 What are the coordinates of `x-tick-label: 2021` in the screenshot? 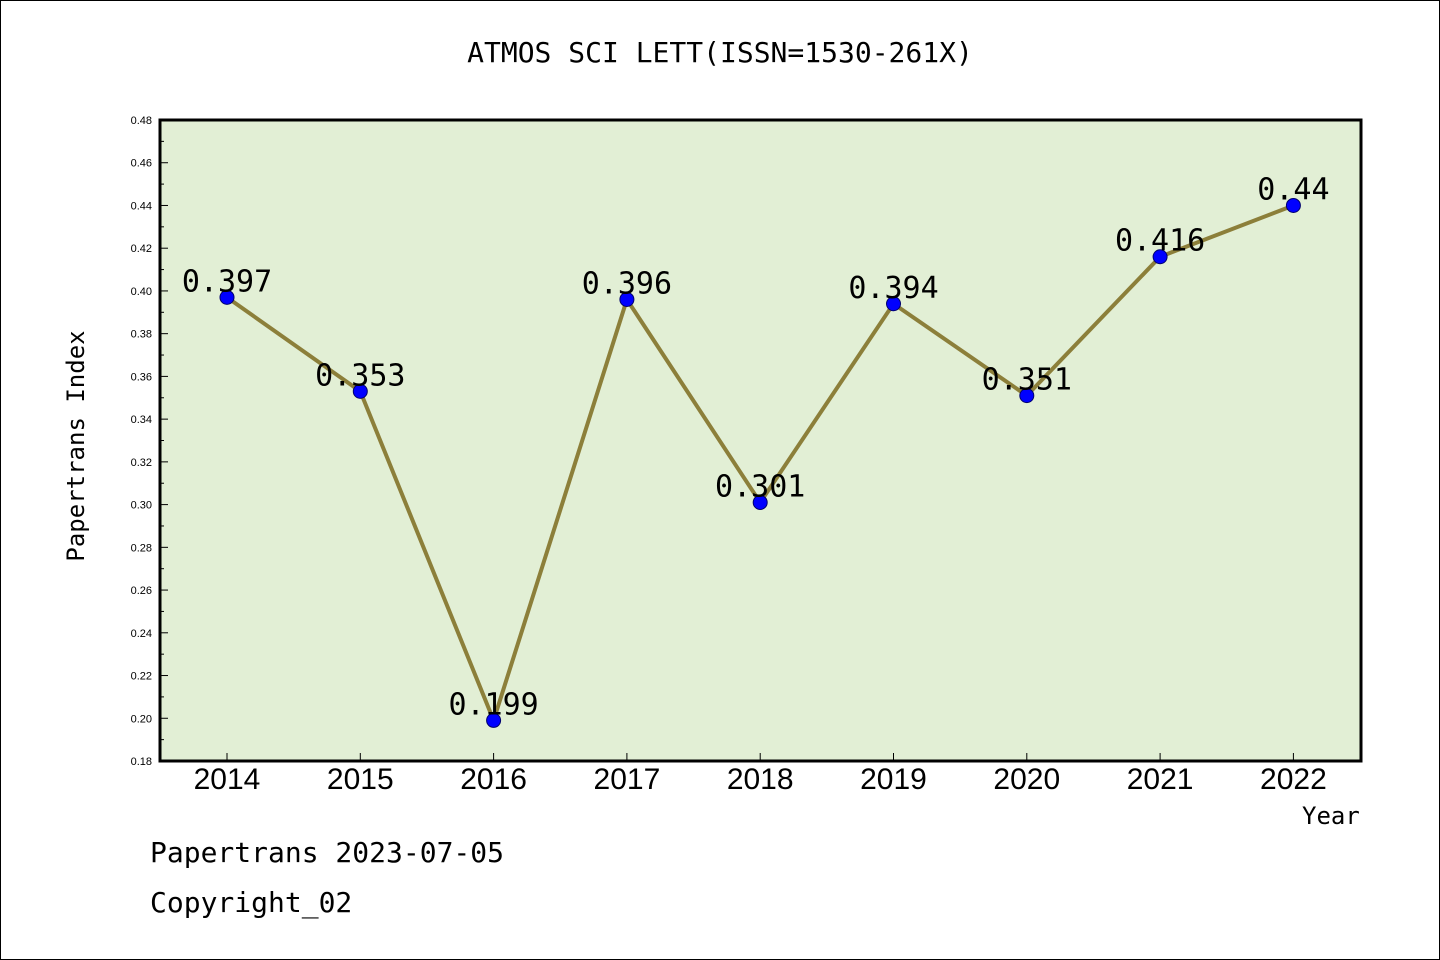 It's located at (1160, 779).